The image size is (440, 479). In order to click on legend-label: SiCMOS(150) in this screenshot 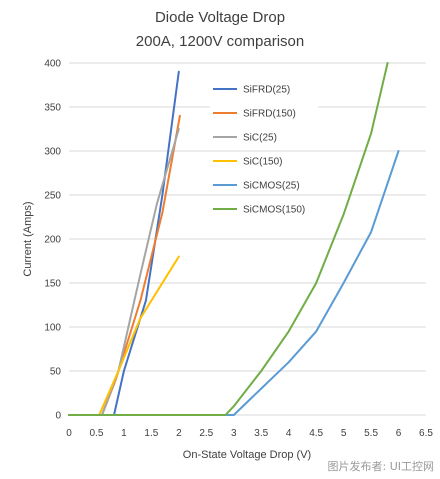, I will do `click(274, 210)`.